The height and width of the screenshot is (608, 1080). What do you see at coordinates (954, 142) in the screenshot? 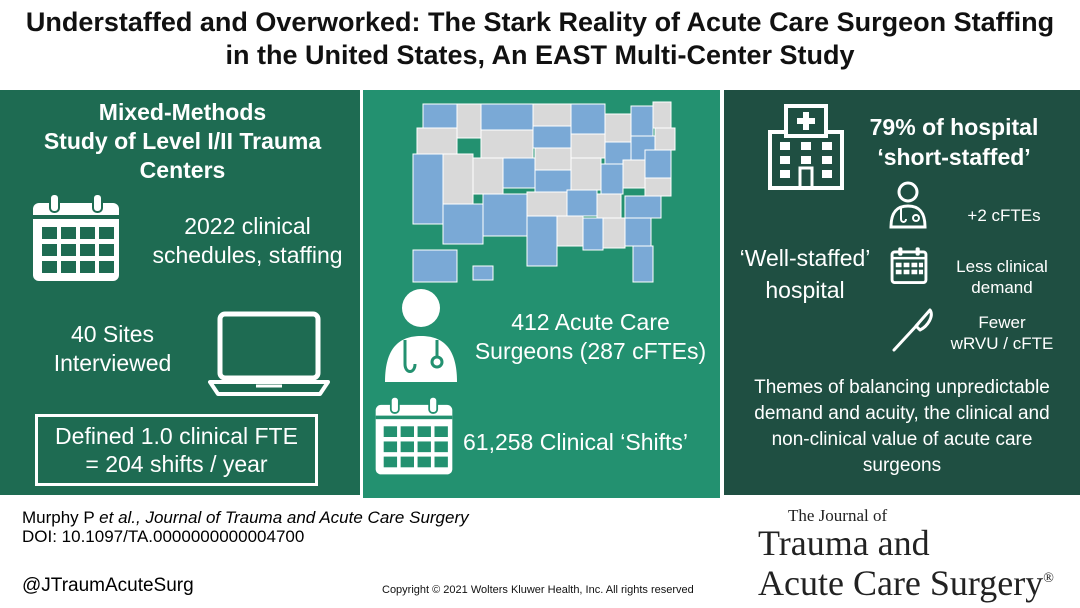
I see `short-staffed-text: 79% of hospital ‘short-staffed’` at bounding box center [954, 142].